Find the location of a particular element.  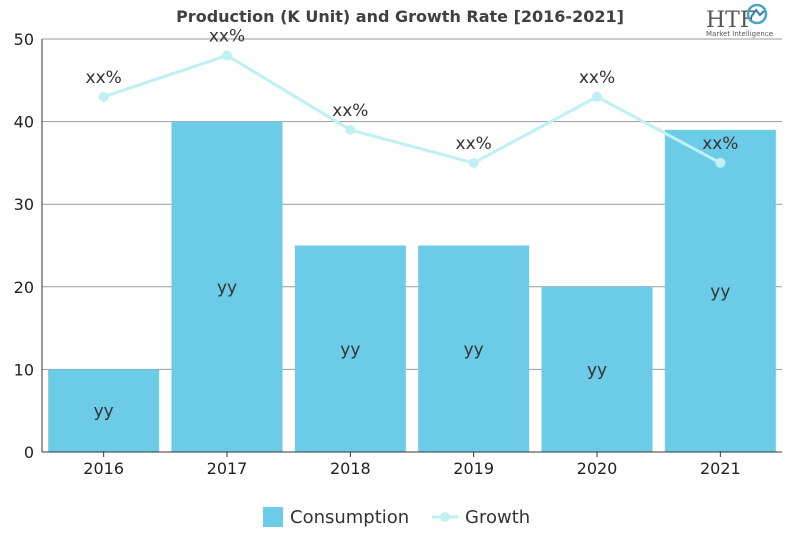

bar-consumption-2018 is located at coordinates (350, 348).